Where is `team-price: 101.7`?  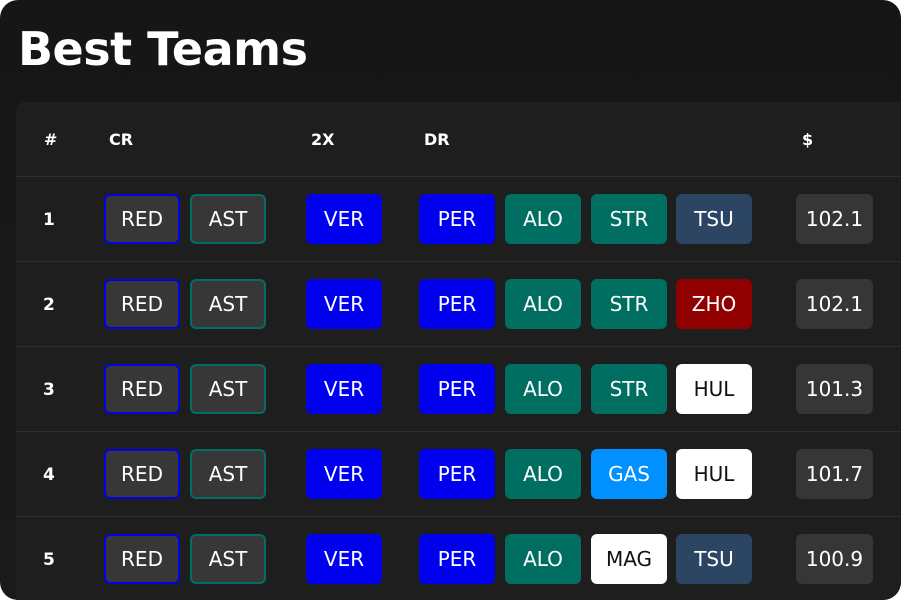
team-price: 101.7 is located at coordinates (834, 474).